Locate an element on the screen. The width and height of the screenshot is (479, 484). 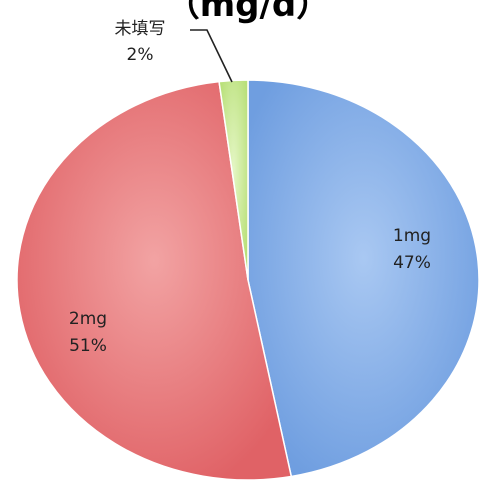
slice-label-1mg-percent: 47% is located at coordinates (412, 263).